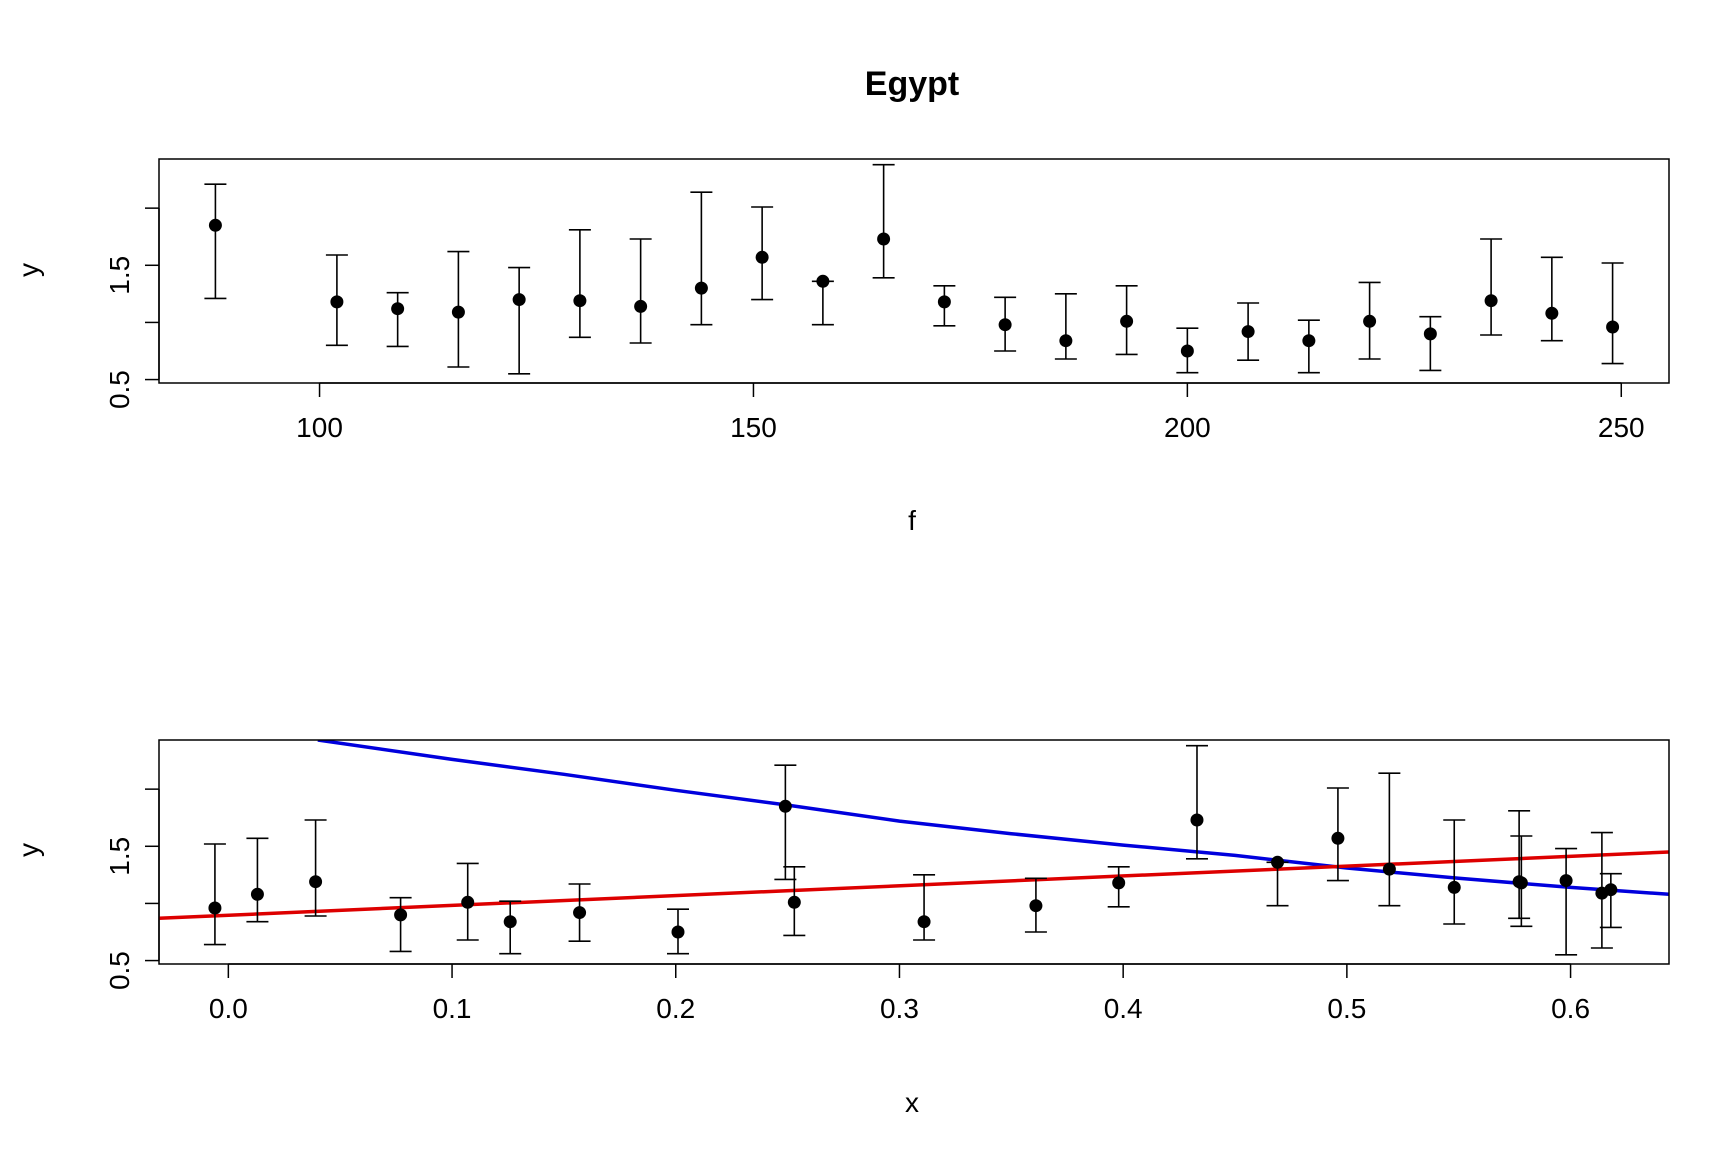 This screenshot has height=1152, width=1728. I want to click on x-tick-label: 150, so click(753, 427).